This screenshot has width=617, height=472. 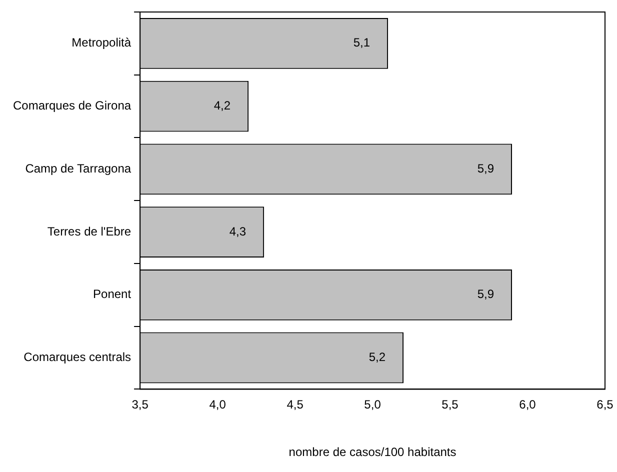 I want to click on data-label: 4,2, so click(x=222, y=105).